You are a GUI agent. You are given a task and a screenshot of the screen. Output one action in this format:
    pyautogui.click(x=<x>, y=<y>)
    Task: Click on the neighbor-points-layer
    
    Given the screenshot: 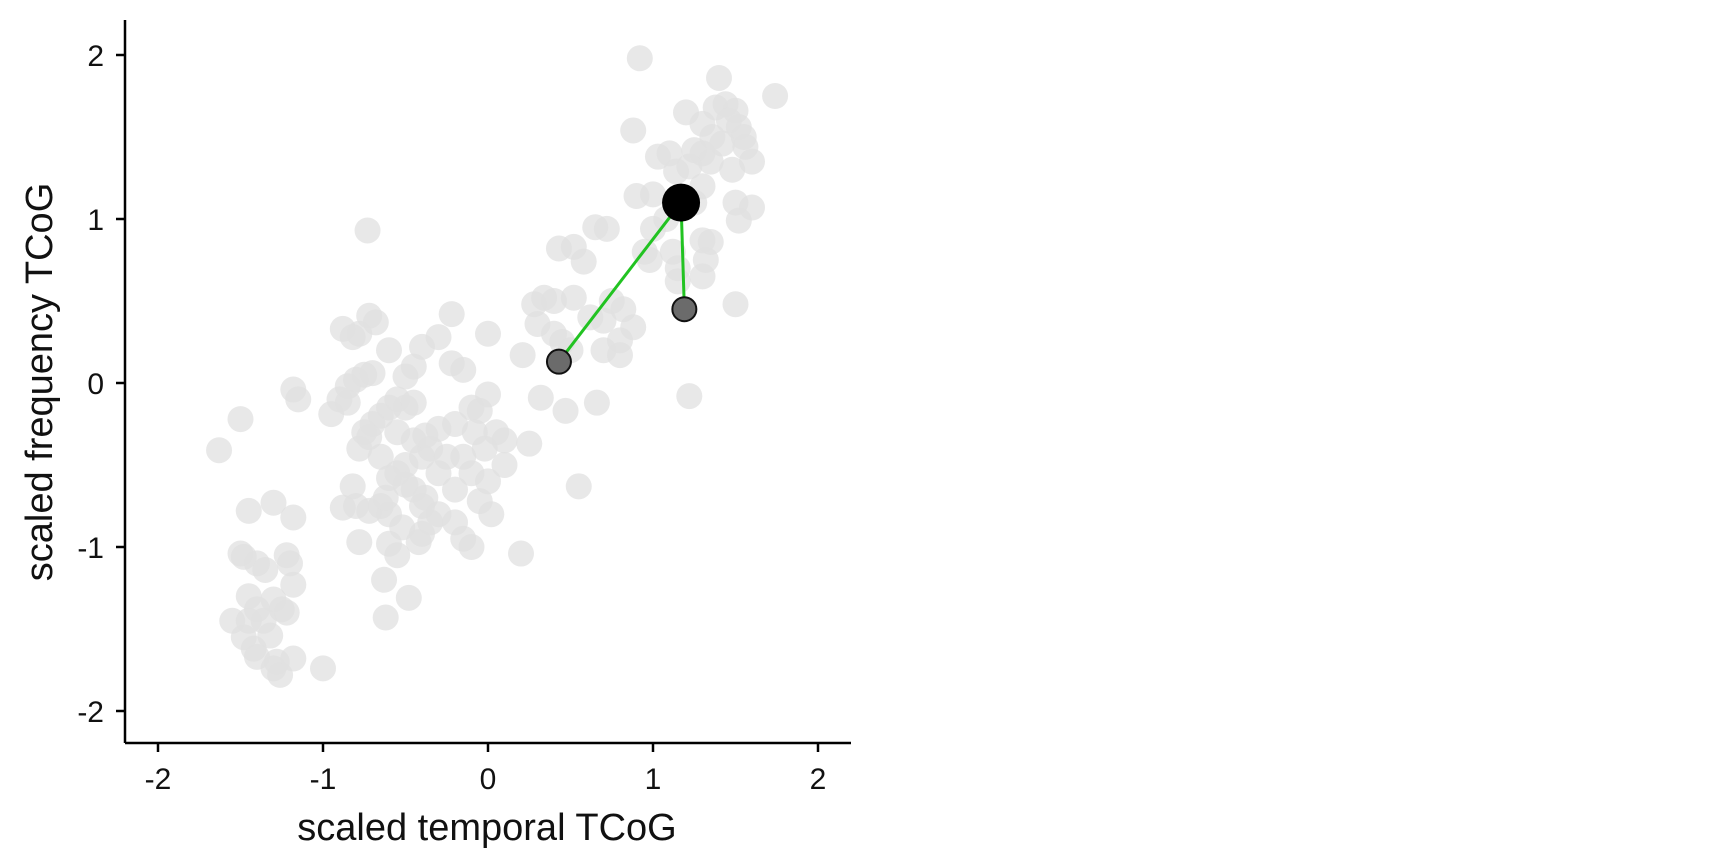 What is the action you would take?
    pyautogui.click(x=621, y=335)
    